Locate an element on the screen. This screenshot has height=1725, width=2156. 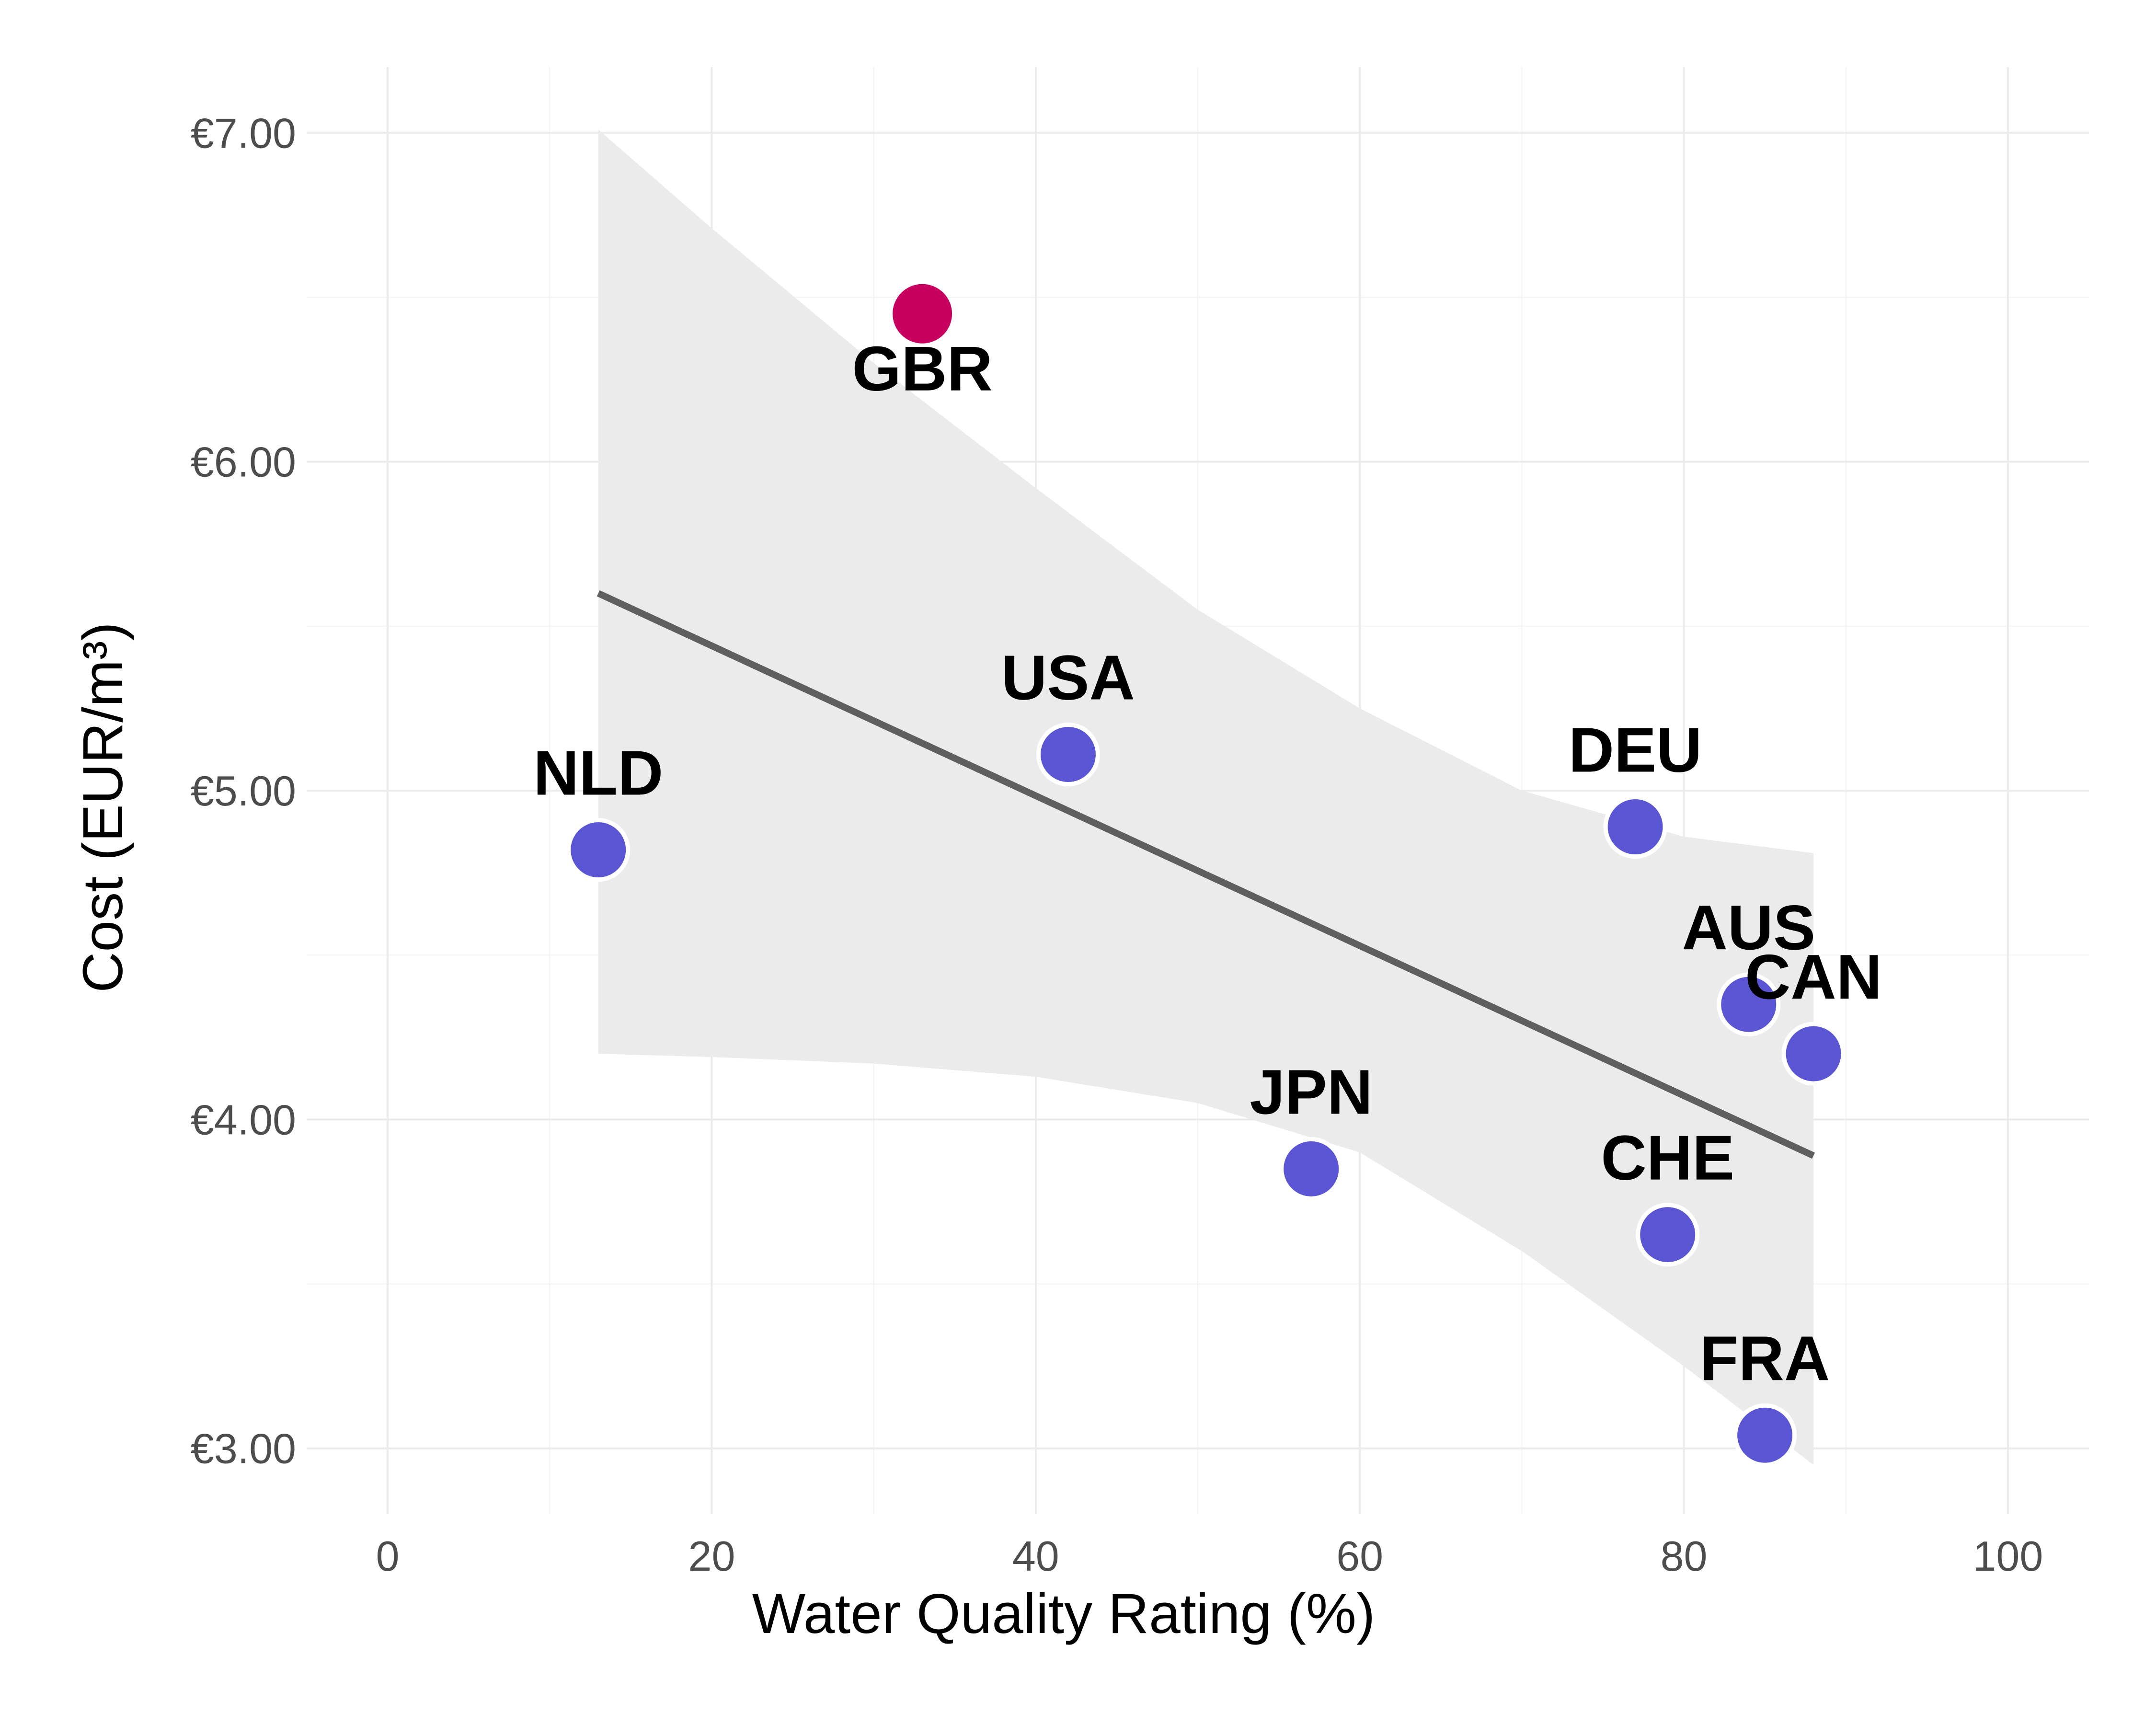
point-che is located at coordinates (1668, 1235).